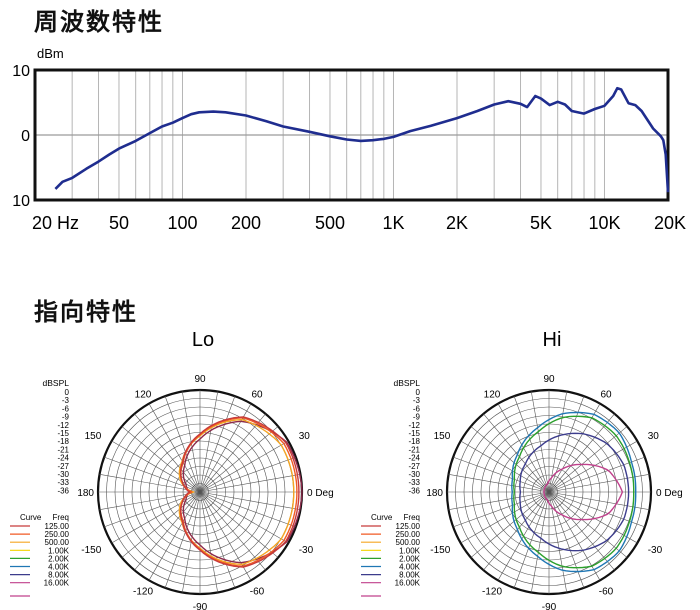 The height and width of the screenshot is (610, 700). I want to click on polar-angle-label: 30, so click(305, 436).